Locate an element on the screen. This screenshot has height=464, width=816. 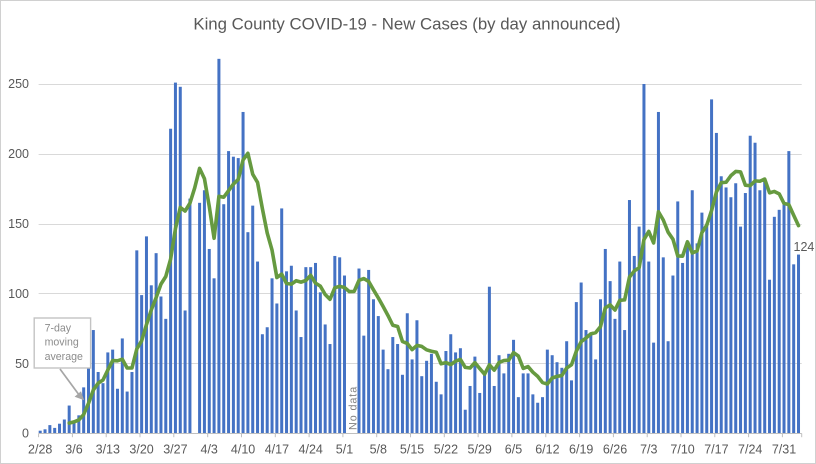
svg-text: 4/10 is located at coordinates (243, 450).